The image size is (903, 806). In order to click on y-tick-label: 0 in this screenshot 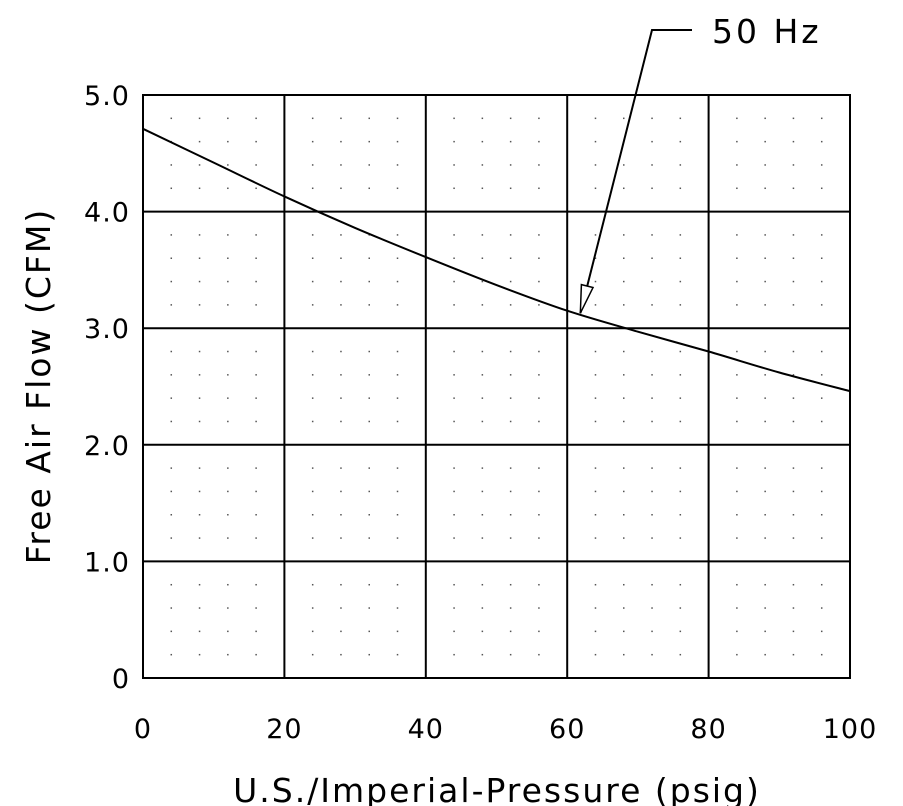, I will do `click(121, 679)`.